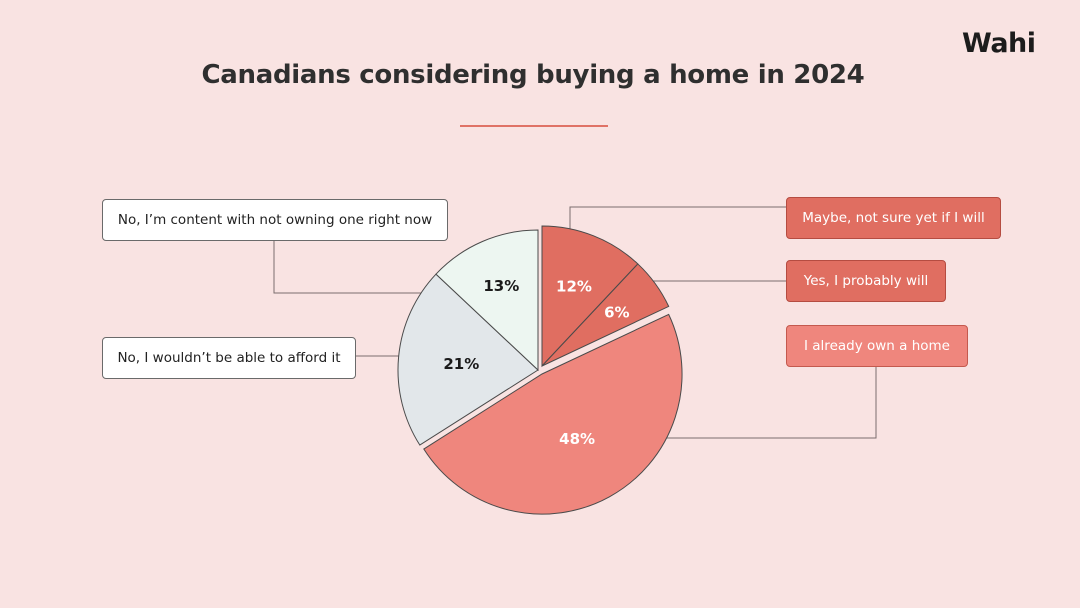 Image resolution: width=1080 pixels, height=608 pixels. I want to click on slice-value-label: 12%, so click(574, 286).